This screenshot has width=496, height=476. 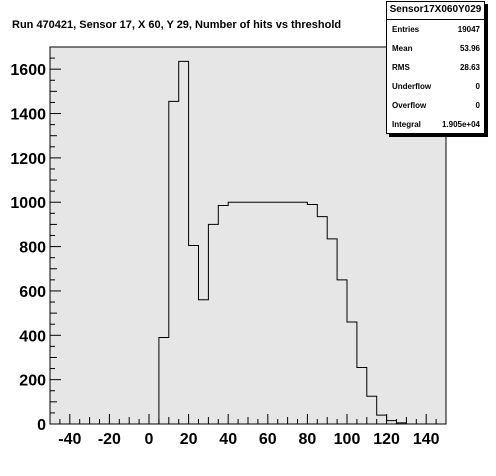 I want to click on stats-label: Integral, so click(x=406, y=124).